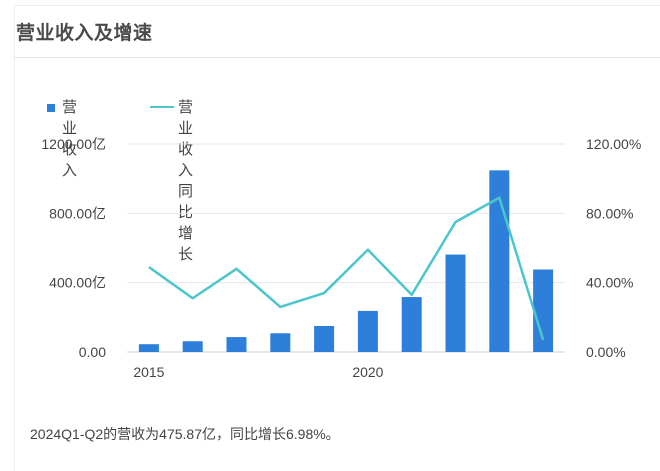  Describe the element at coordinates (77, 213) in the screenshot. I see `y-left-tick-label: 800.00亿` at that location.